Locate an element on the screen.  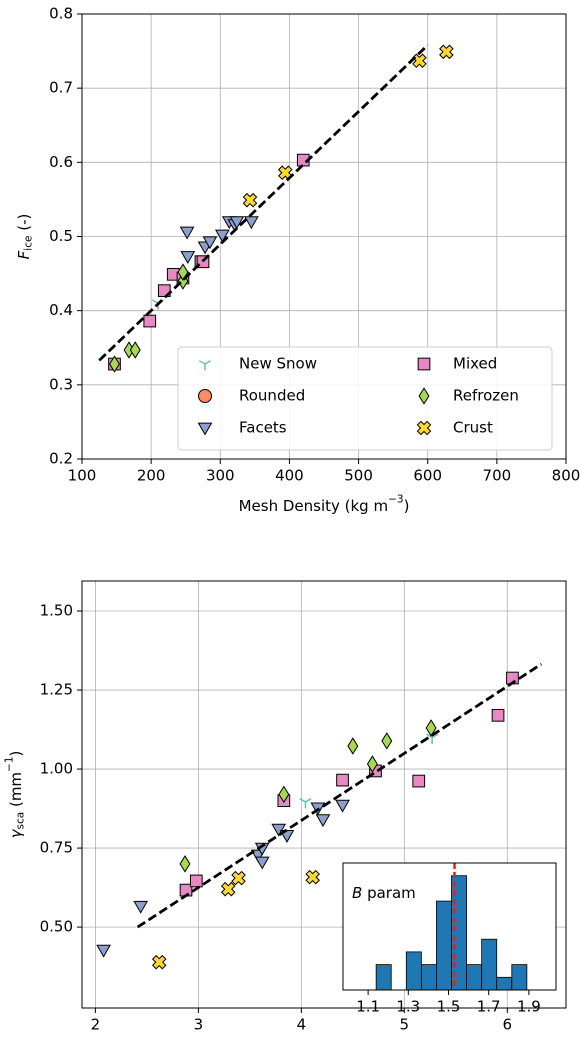
y-tick-label: 0.75 is located at coordinates (56, 848).